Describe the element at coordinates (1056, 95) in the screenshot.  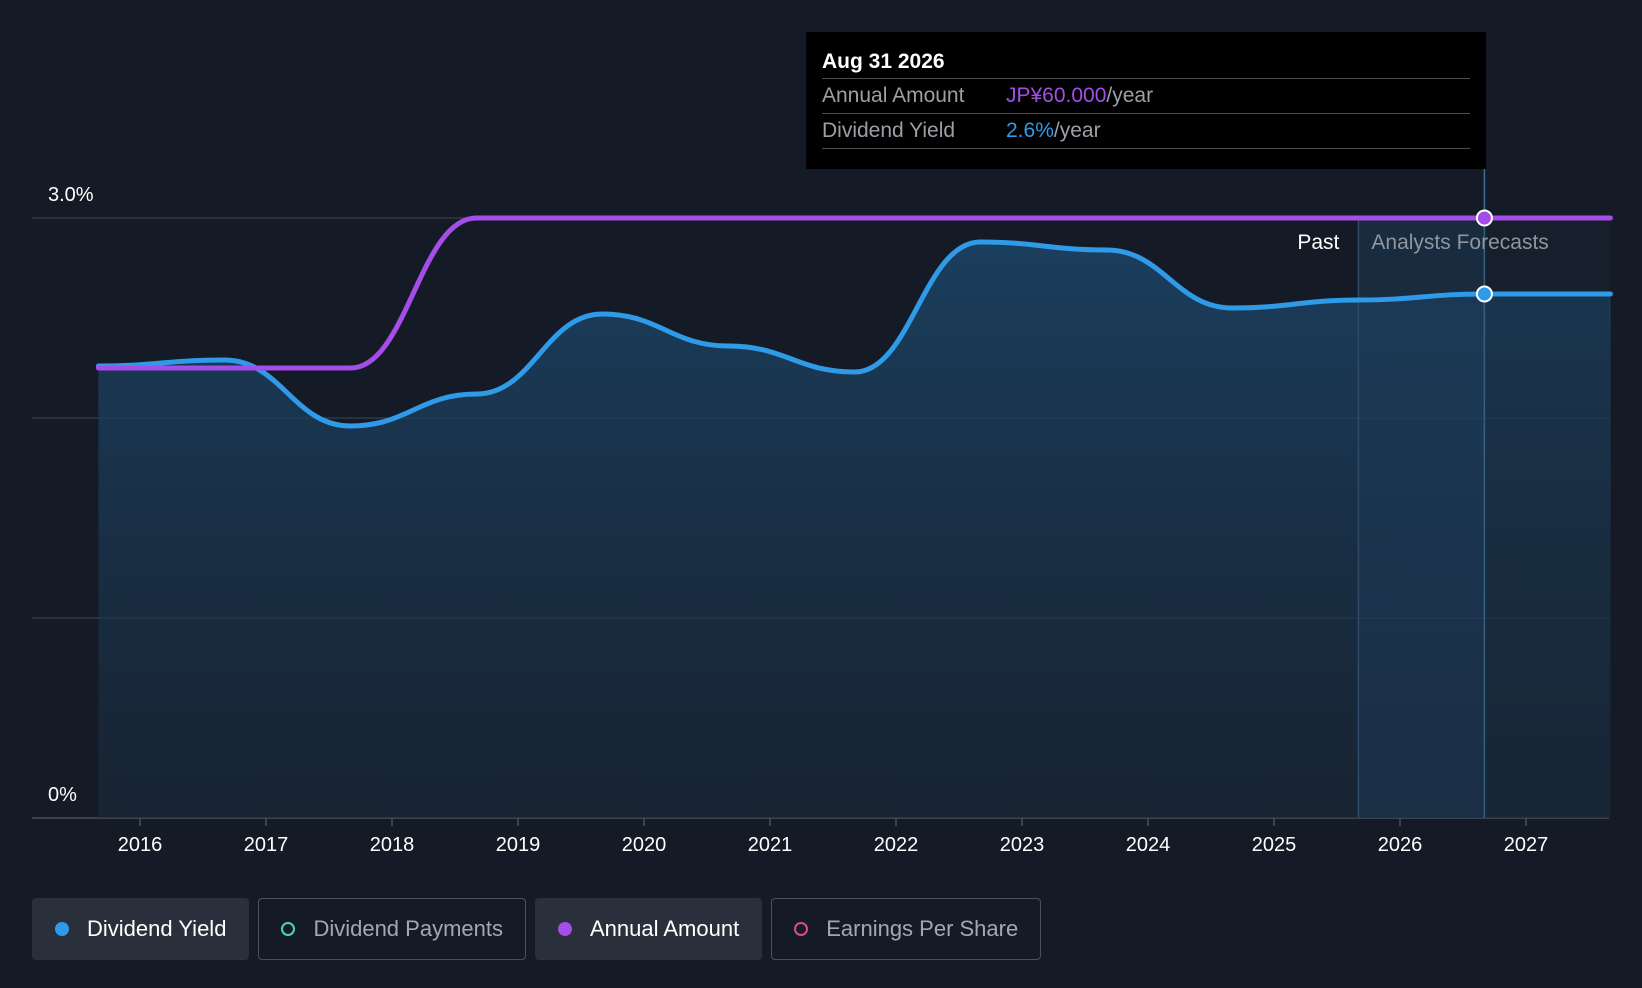
I see `tooltip-value: JP¥60.000` at that location.